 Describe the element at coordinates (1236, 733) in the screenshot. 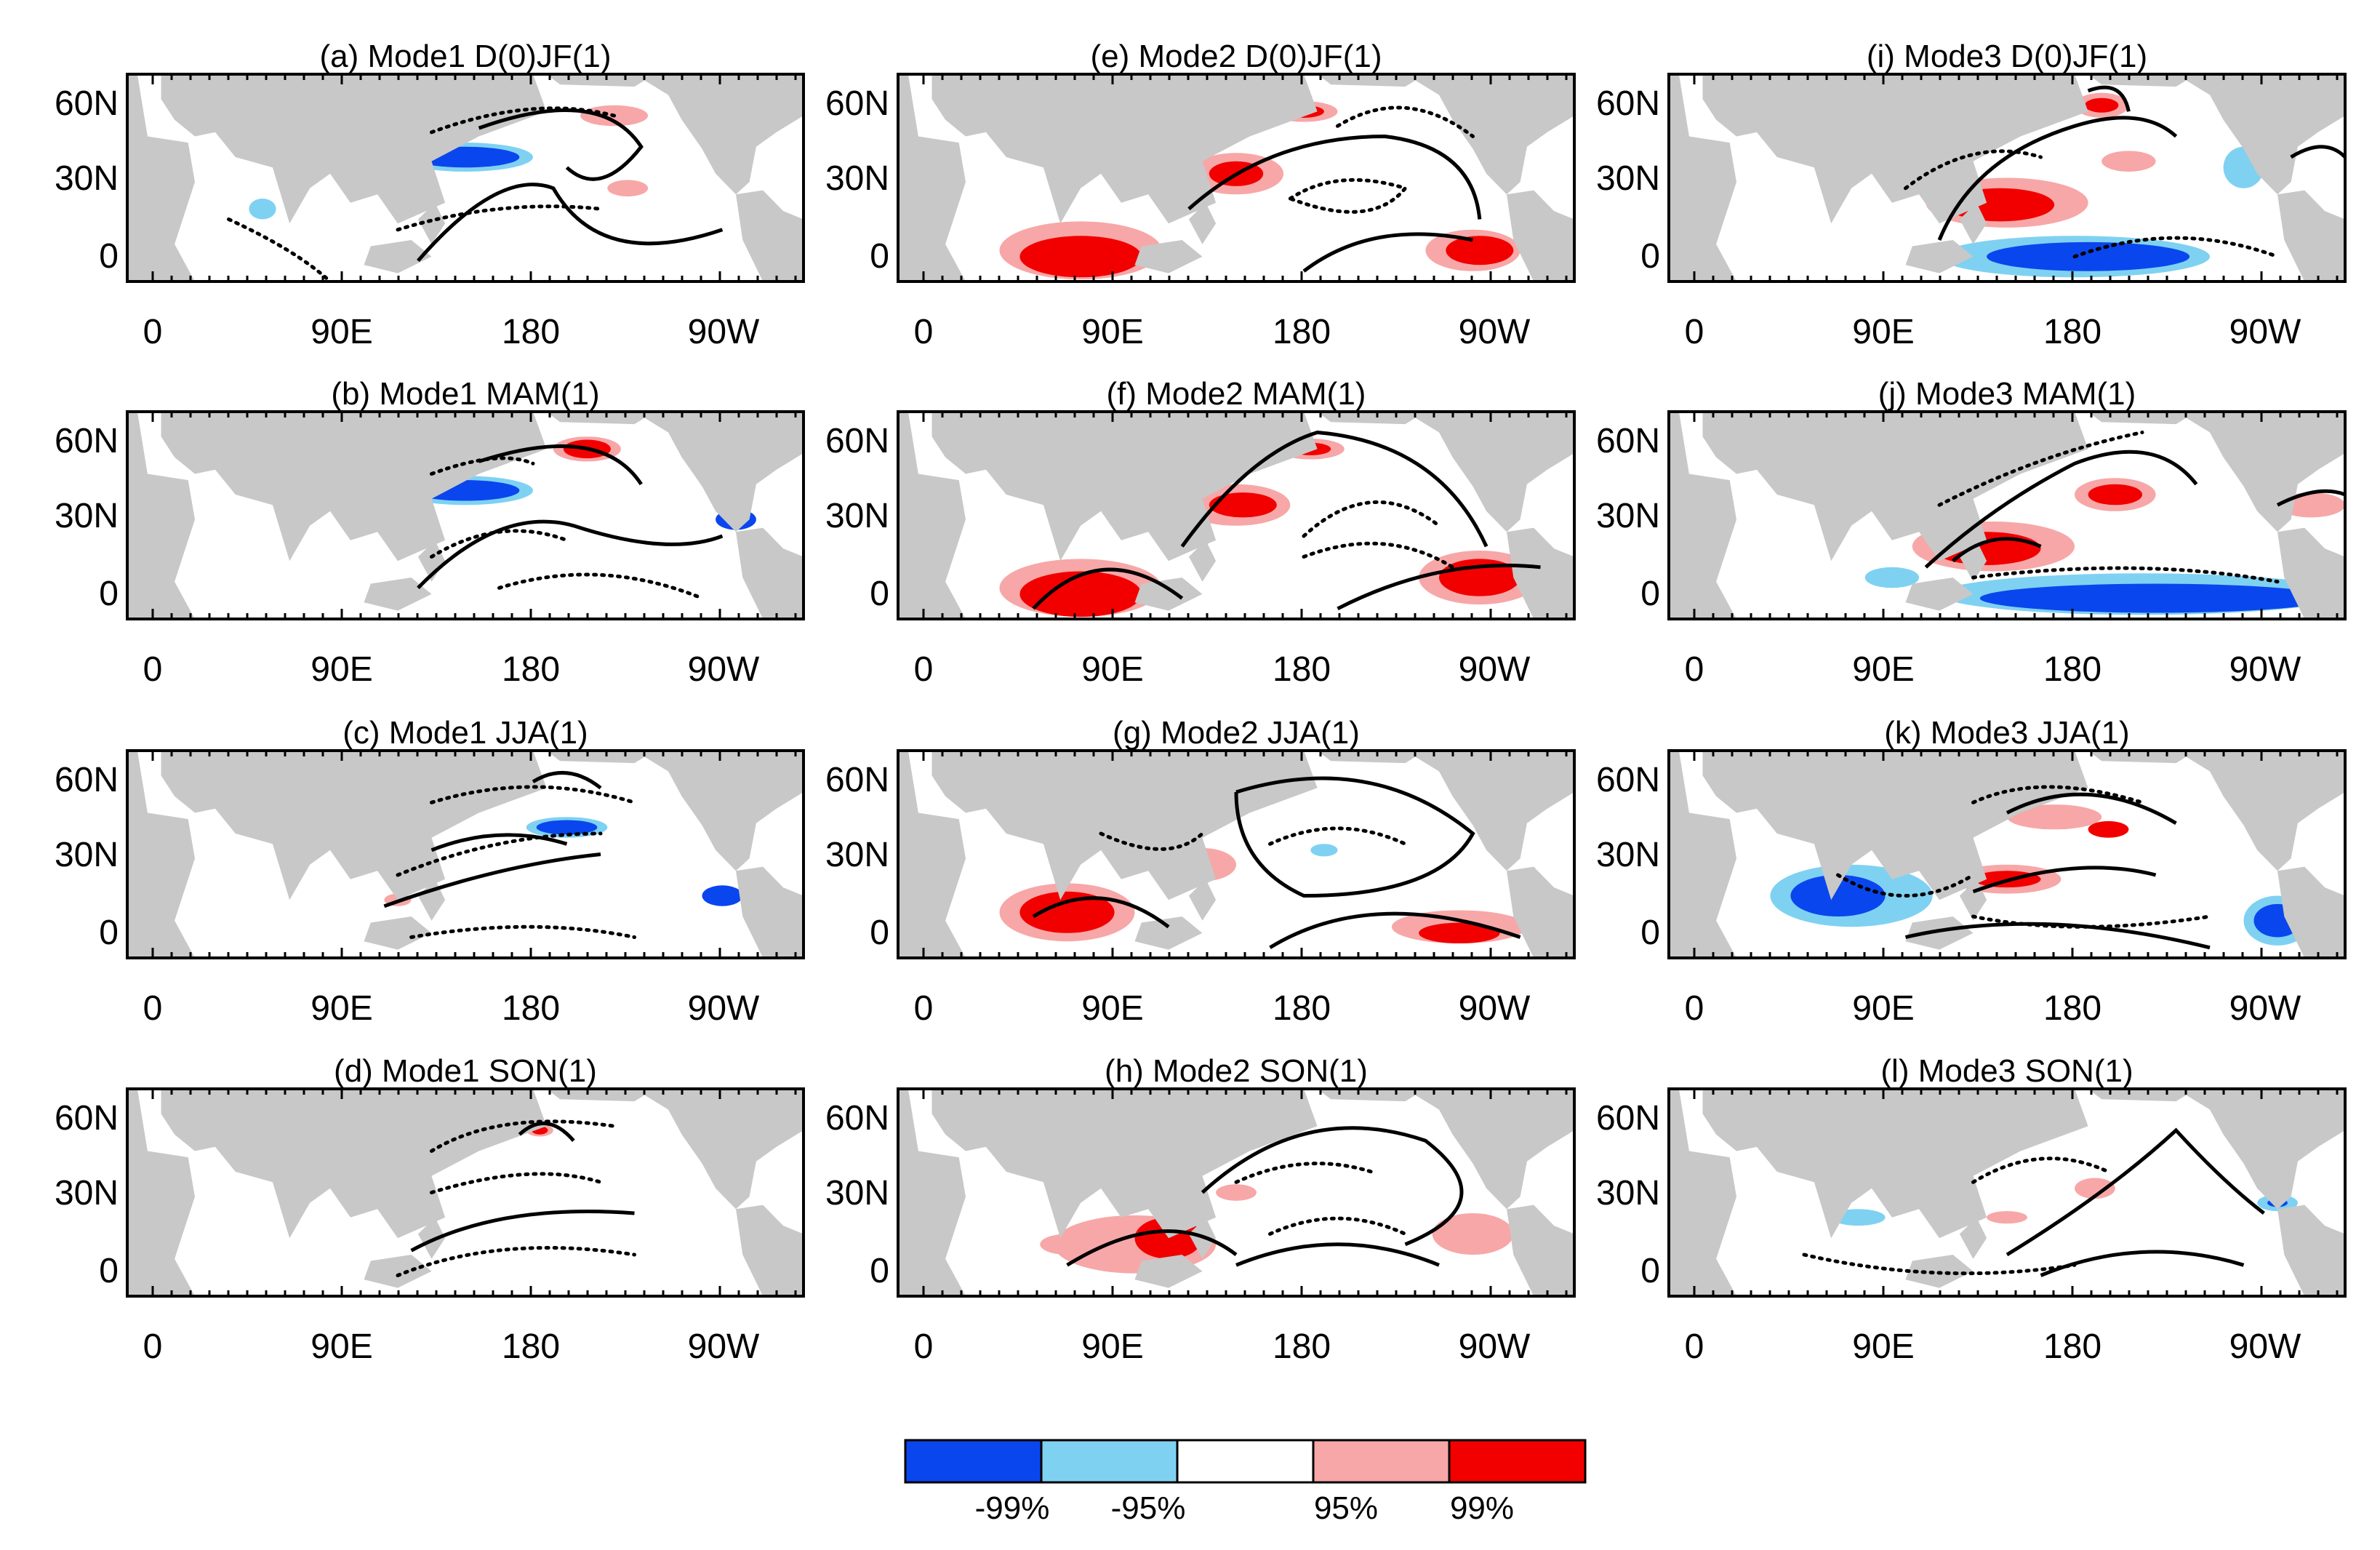

I see `panel-title: (g) Mode2 JJA(1)` at that location.